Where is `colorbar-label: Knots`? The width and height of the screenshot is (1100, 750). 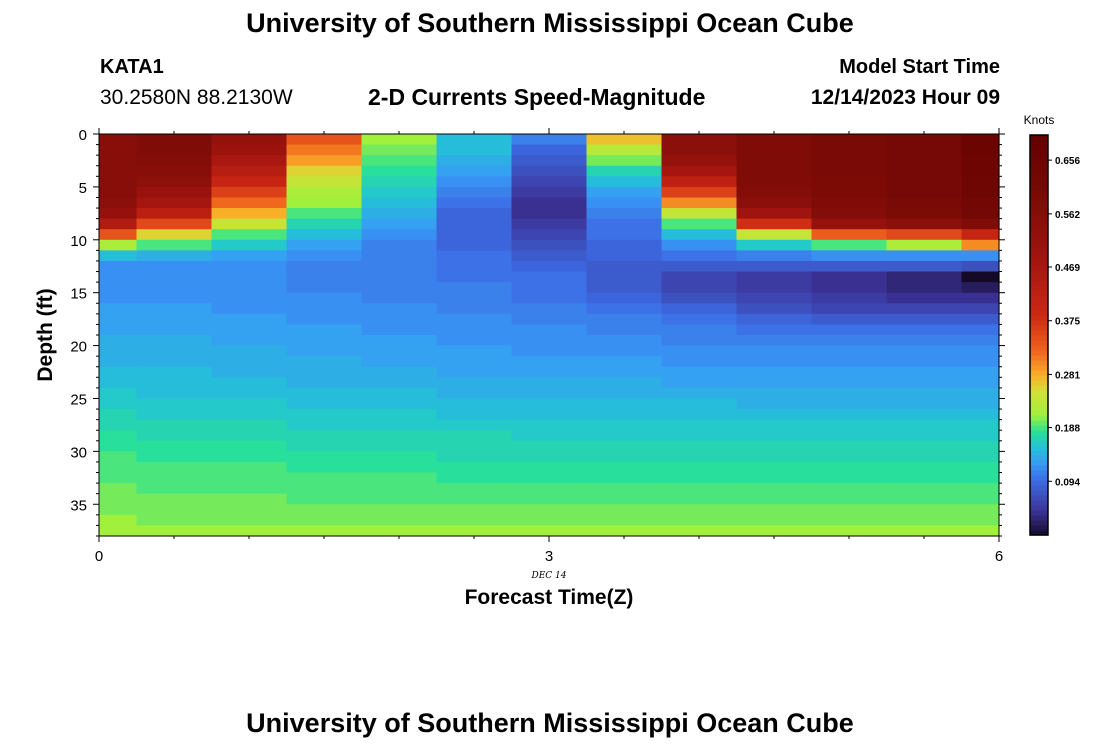
colorbar-label: Knots is located at coordinates (1039, 120).